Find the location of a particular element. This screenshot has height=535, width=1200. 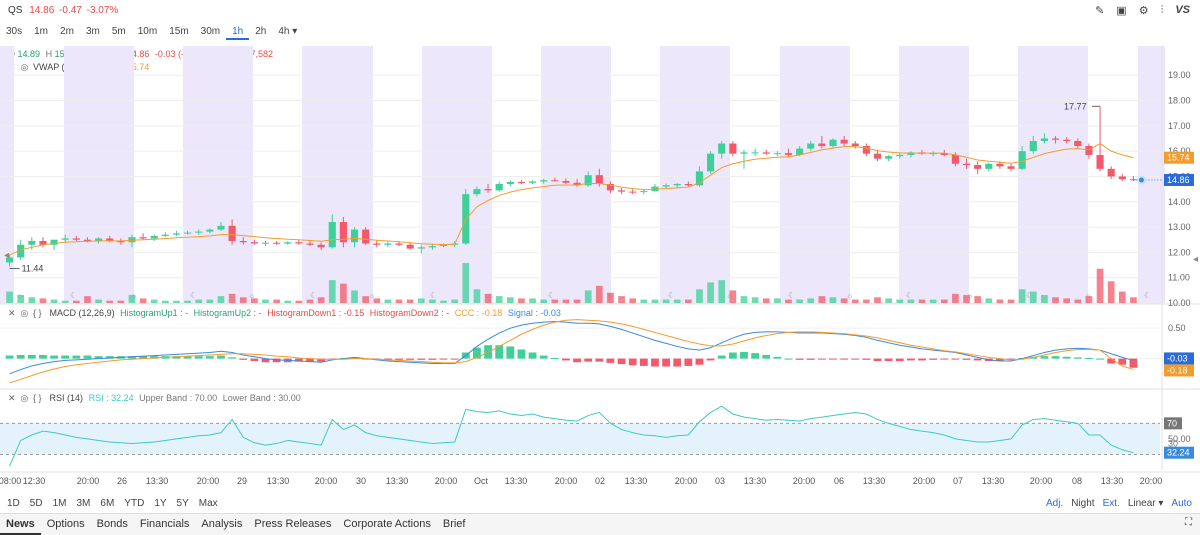

macd-histdown2: HistogramDown2 : - is located at coordinates (409, 313).